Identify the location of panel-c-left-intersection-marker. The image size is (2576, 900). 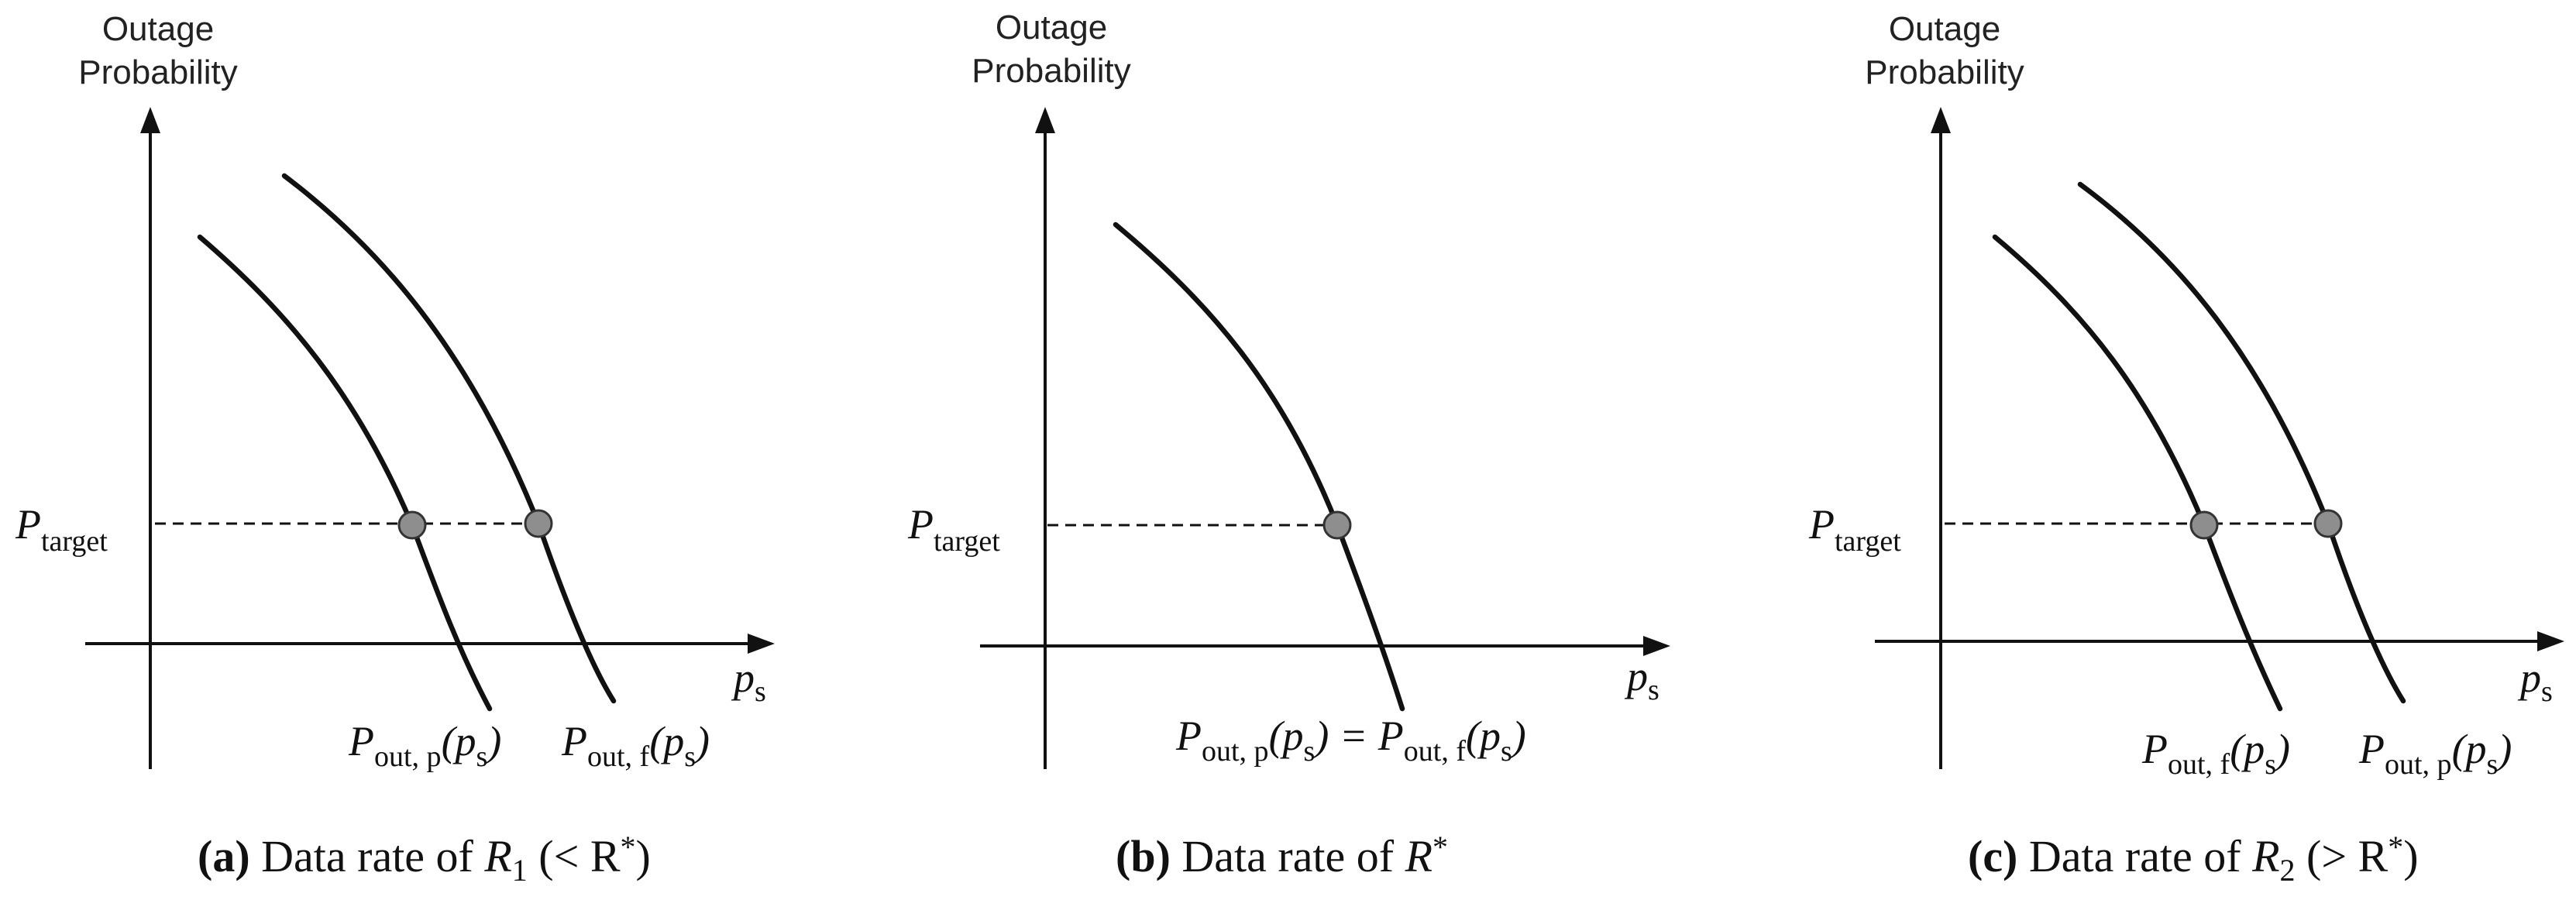
(2204, 525).